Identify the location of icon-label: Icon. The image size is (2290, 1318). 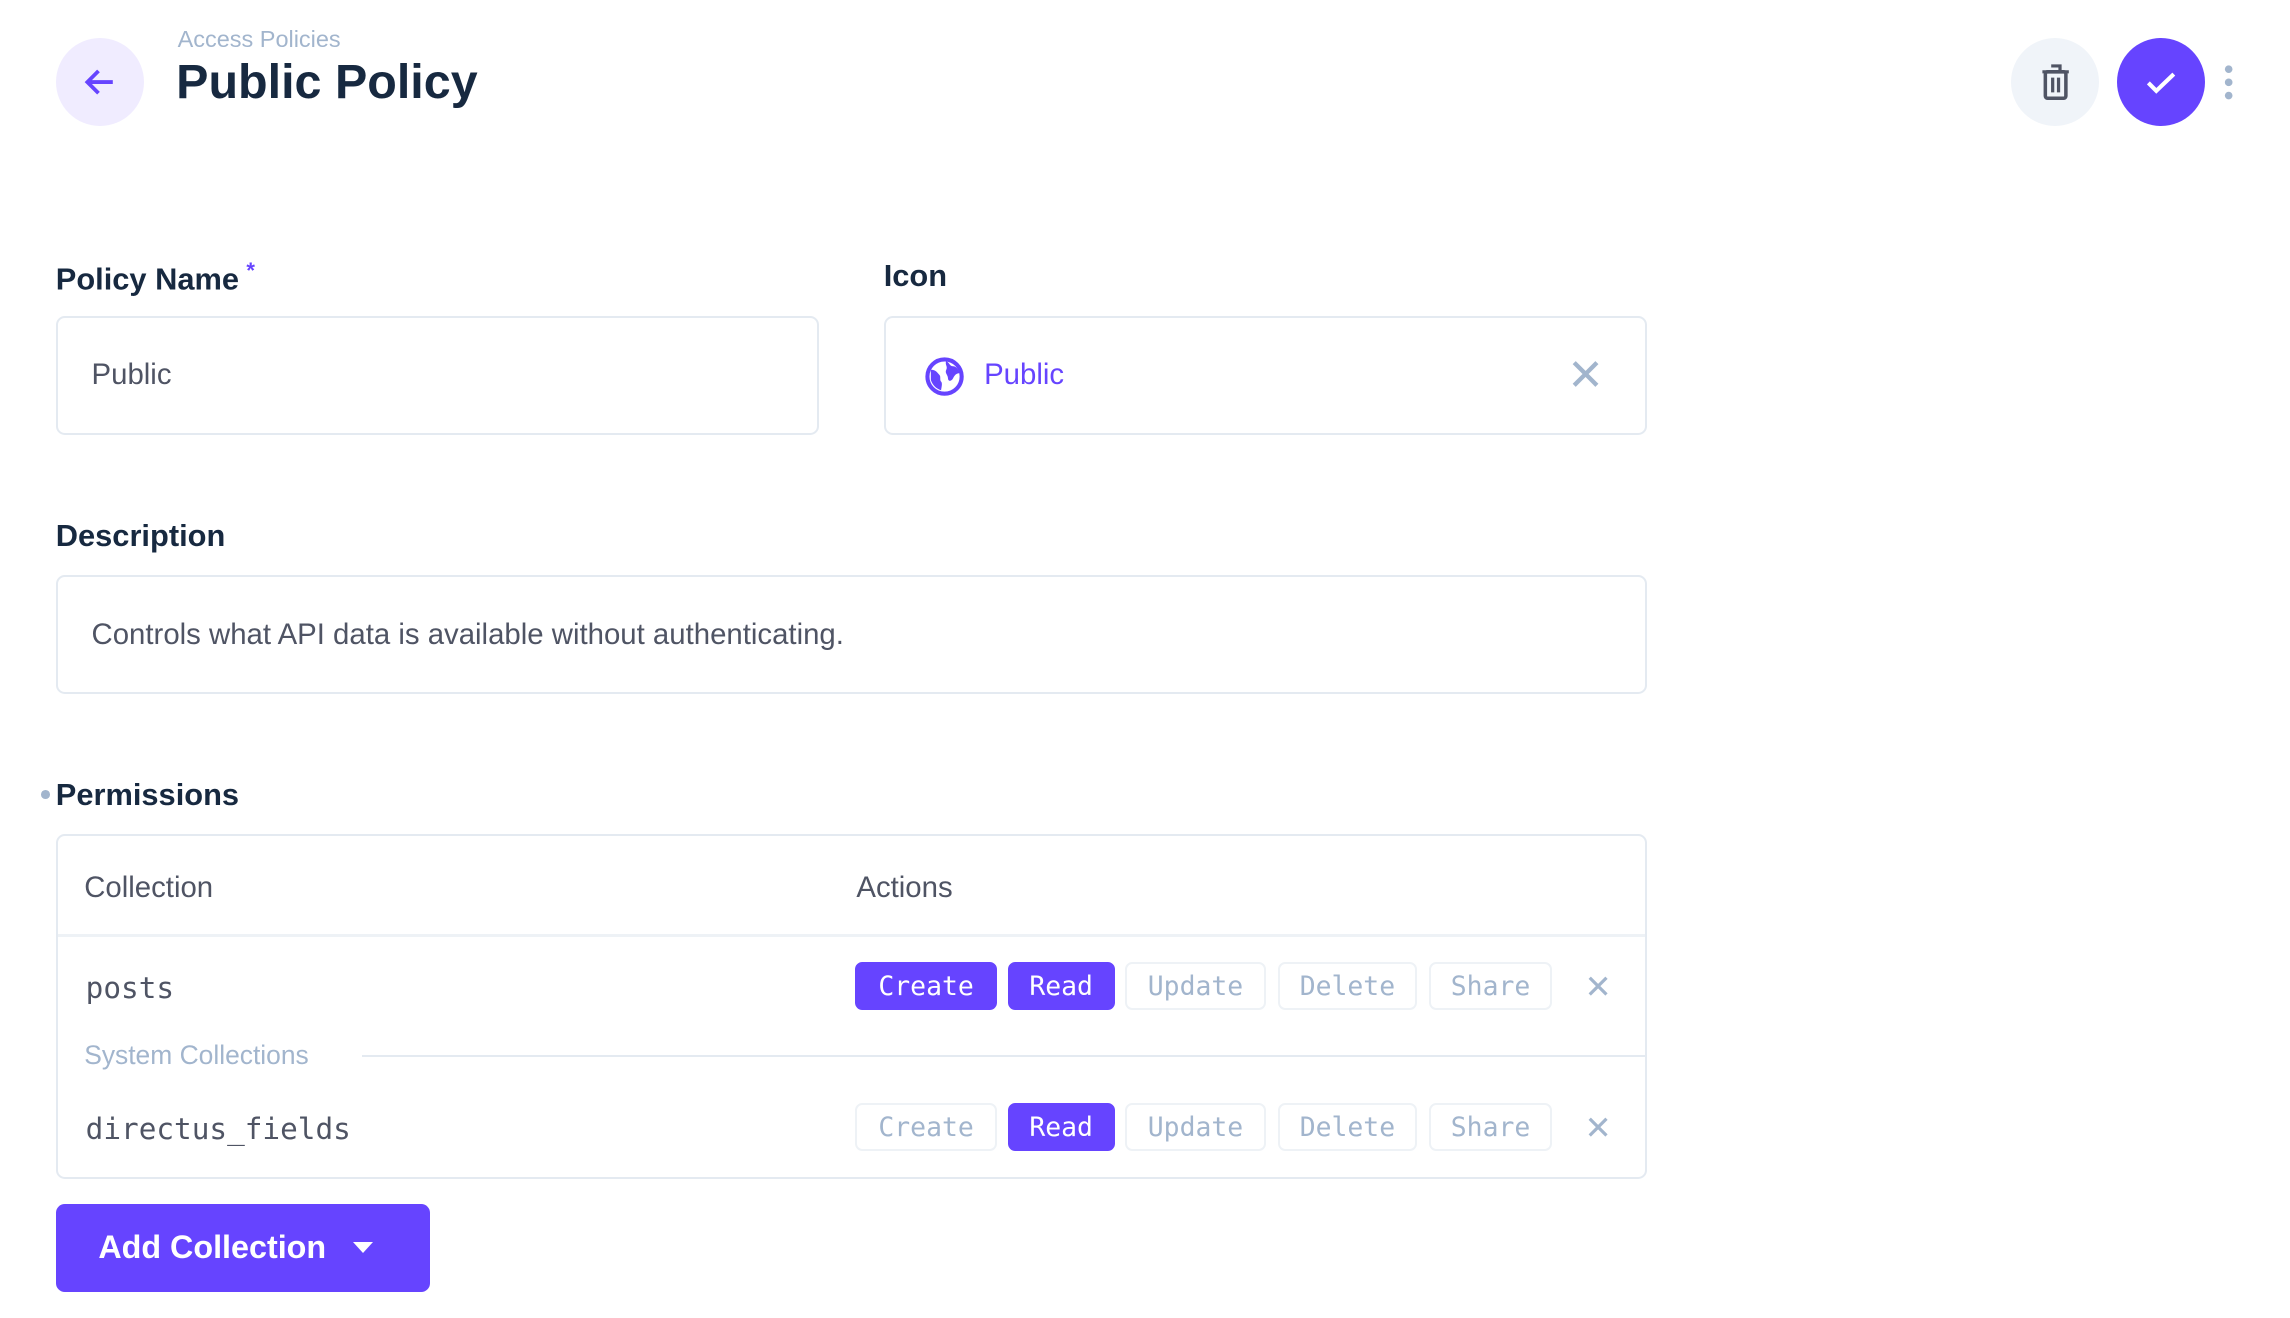
(915, 276).